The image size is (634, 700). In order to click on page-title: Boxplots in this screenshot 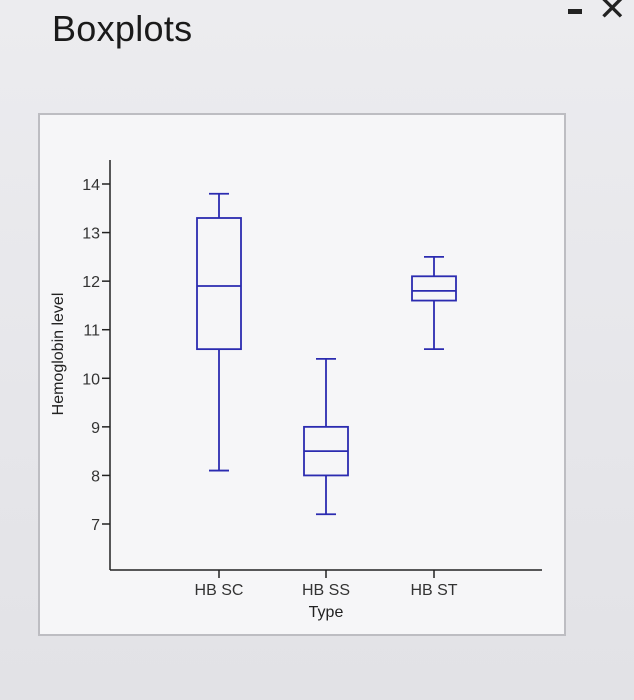, I will do `click(122, 28)`.